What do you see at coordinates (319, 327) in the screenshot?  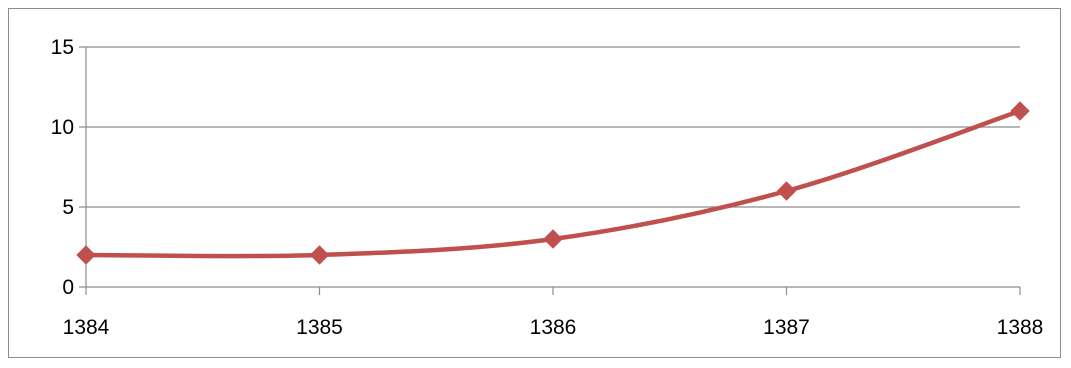 I see `x-tick-label: 1385` at bounding box center [319, 327].